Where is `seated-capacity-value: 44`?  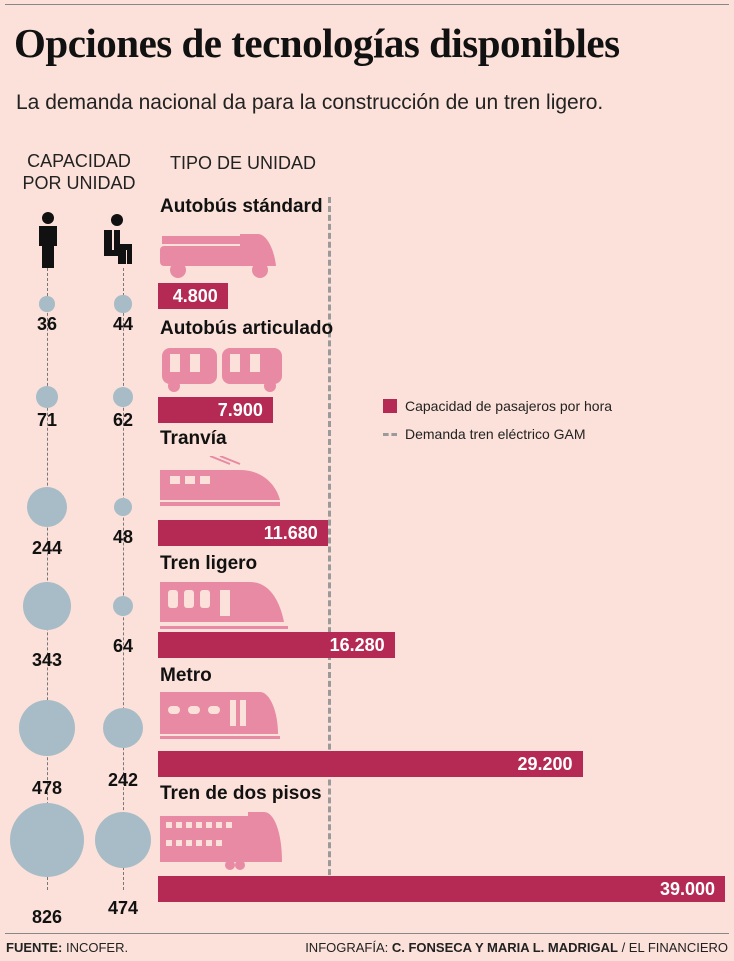 seated-capacity-value: 44 is located at coordinates (123, 324).